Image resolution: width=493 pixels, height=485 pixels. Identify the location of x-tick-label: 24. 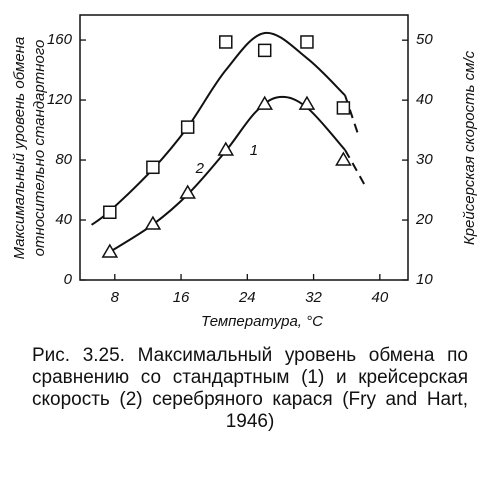
(247, 297).